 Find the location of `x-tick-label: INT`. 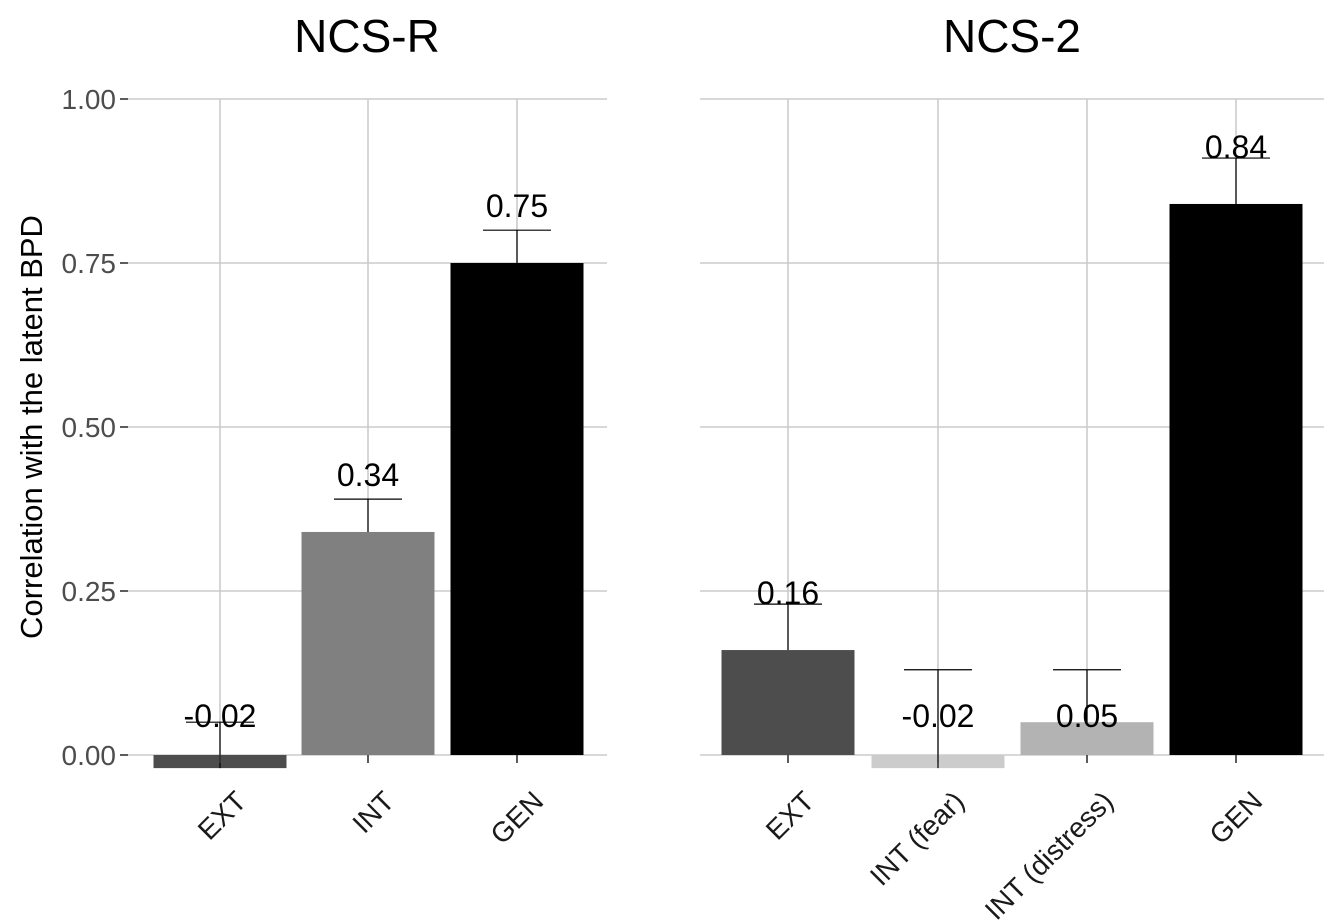

x-tick-label: INT is located at coordinates (373, 812).